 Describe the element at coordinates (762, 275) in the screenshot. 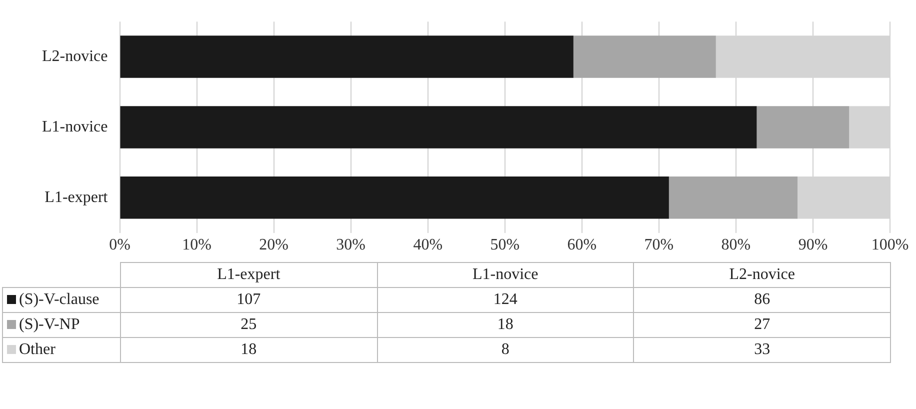

I see `category-label: L2-novice` at that location.